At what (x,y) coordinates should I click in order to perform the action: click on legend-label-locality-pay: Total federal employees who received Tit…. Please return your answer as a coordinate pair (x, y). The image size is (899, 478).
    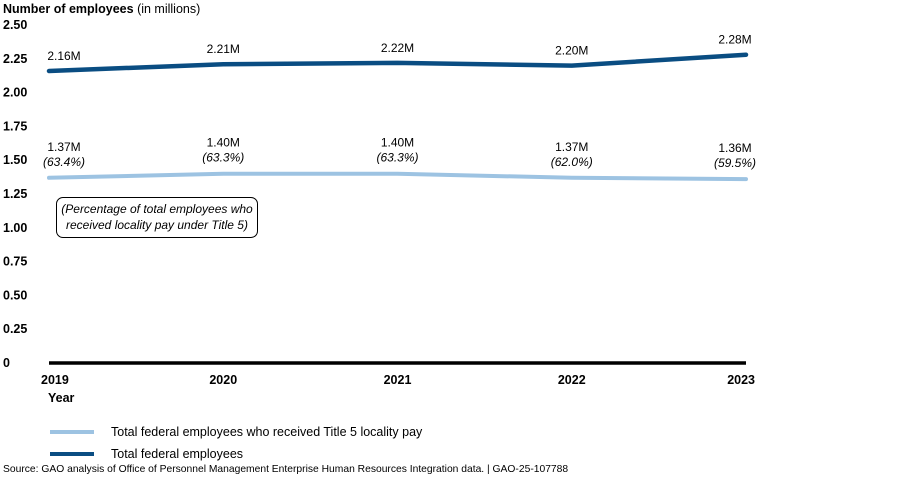
    Looking at the image, I should click on (267, 432).